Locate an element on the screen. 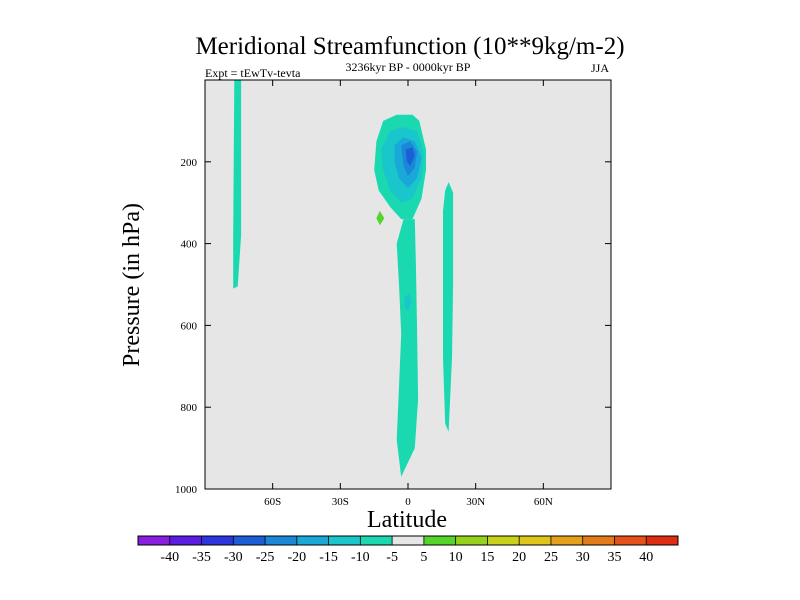 Image resolution: width=800 pixels, height=600 pixels. colorbar-label: -35 is located at coordinates (201, 557).